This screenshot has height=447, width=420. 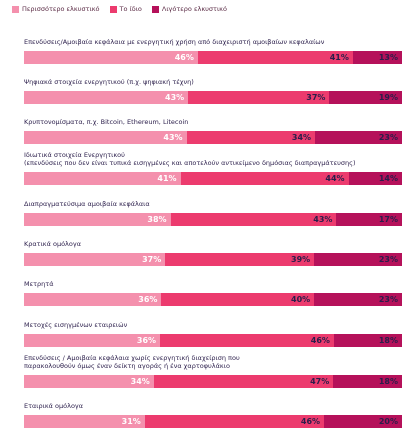 I want to click on data-label: 44%, so click(x=335, y=178).